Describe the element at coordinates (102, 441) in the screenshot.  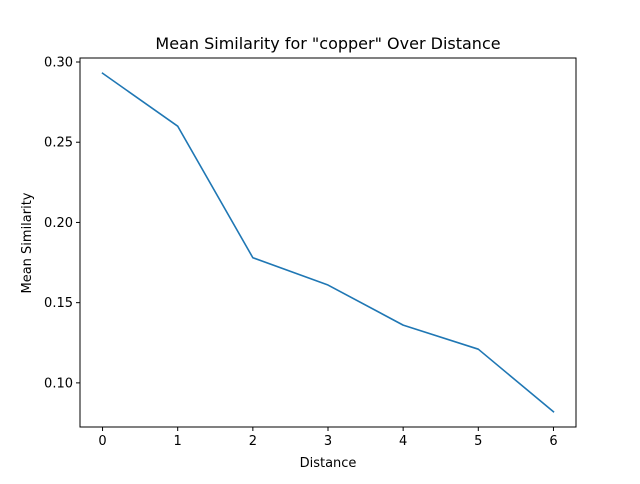
I see `x-tick-label: 0` at that location.